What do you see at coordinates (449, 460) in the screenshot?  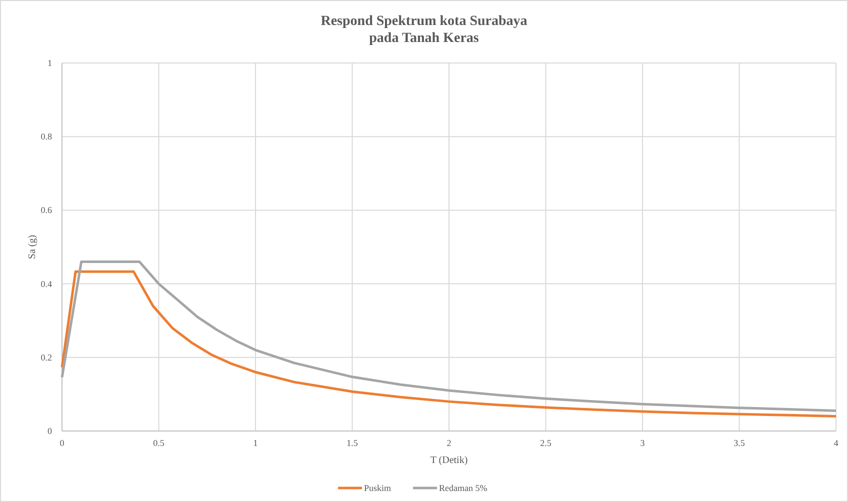 I see `x-axis-title: T (Detik)` at bounding box center [449, 460].